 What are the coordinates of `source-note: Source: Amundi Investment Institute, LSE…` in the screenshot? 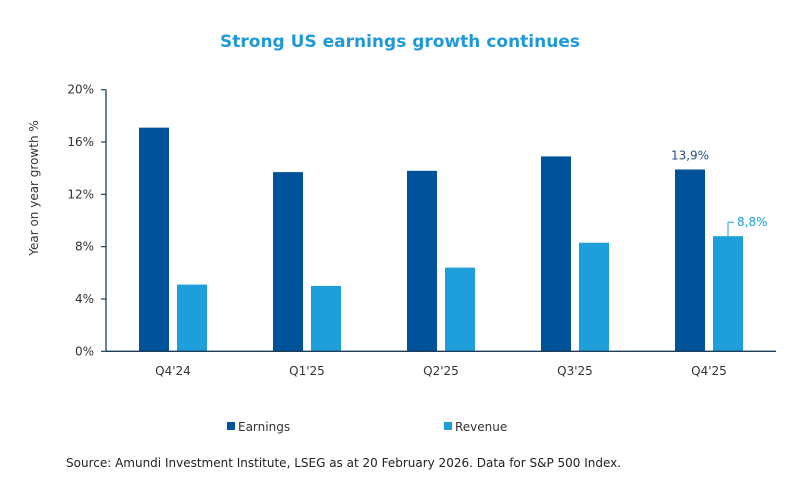 It's located at (344, 463).